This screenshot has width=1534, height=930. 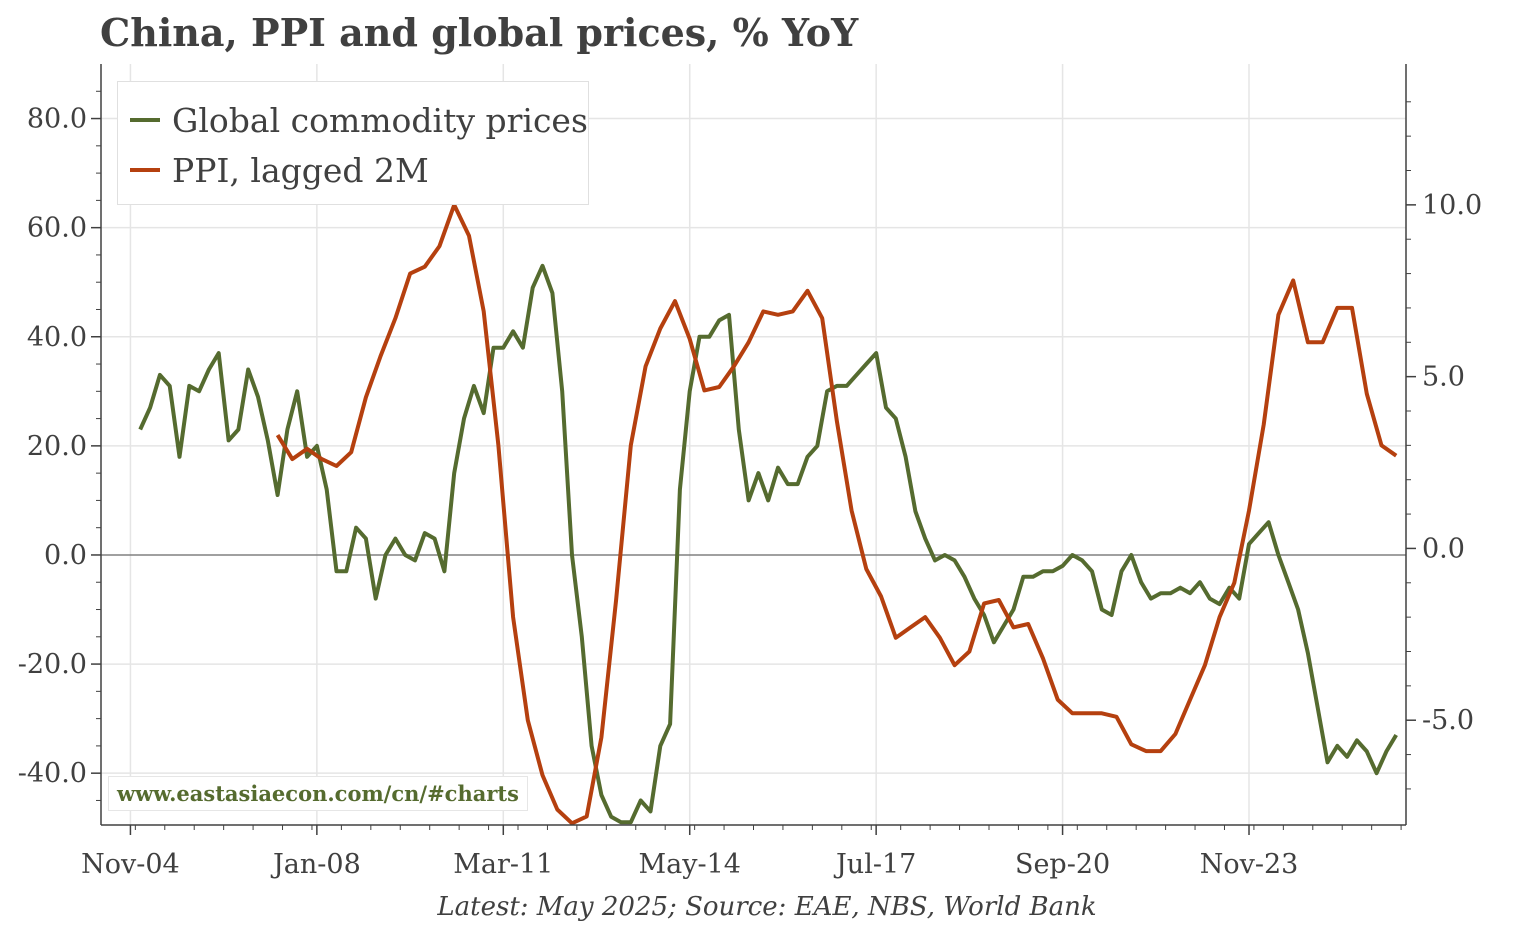 I want to click on x-tick-label: Jul-17, so click(x=874, y=864).